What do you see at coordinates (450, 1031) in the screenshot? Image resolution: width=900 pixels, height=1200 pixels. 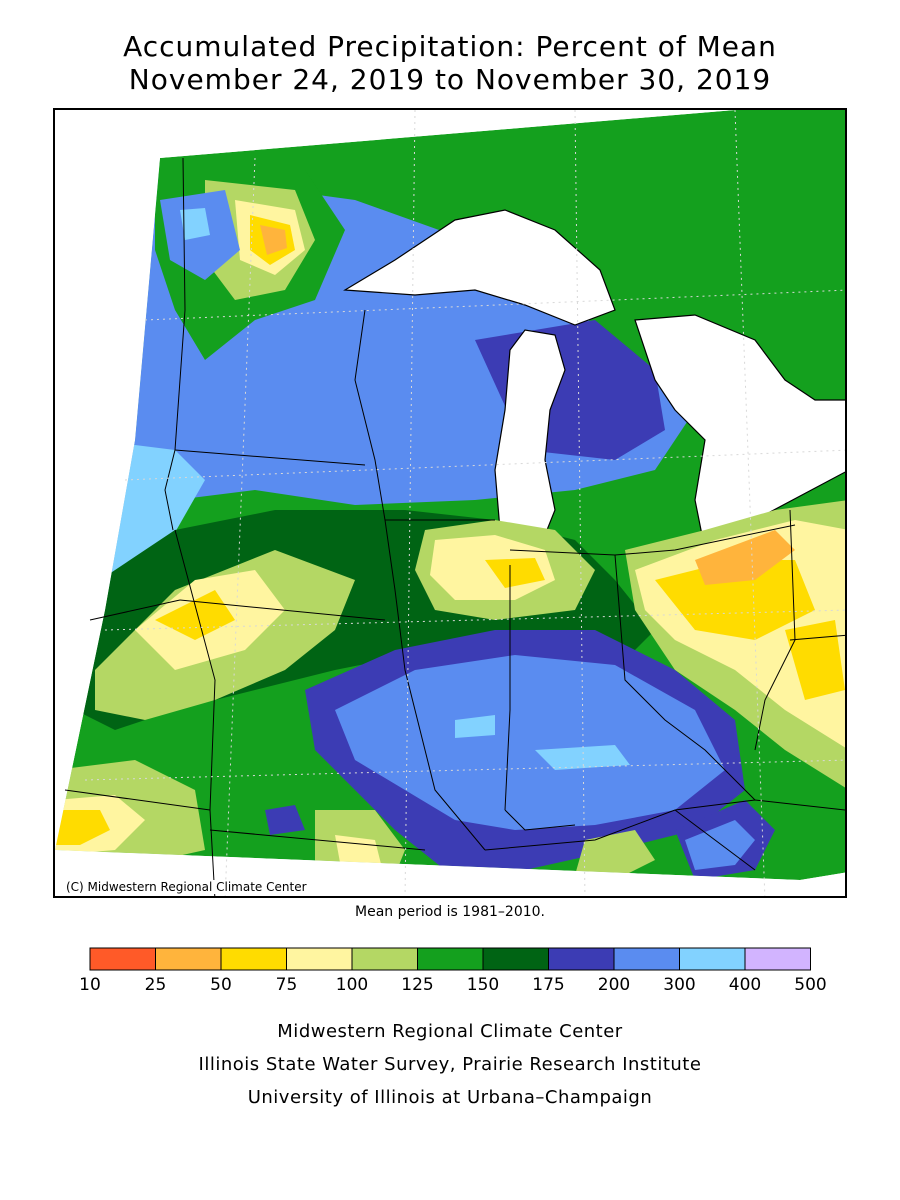 I see `credit-org: Midwestern Regional Climate Center` at bounding box center [450, 1031].